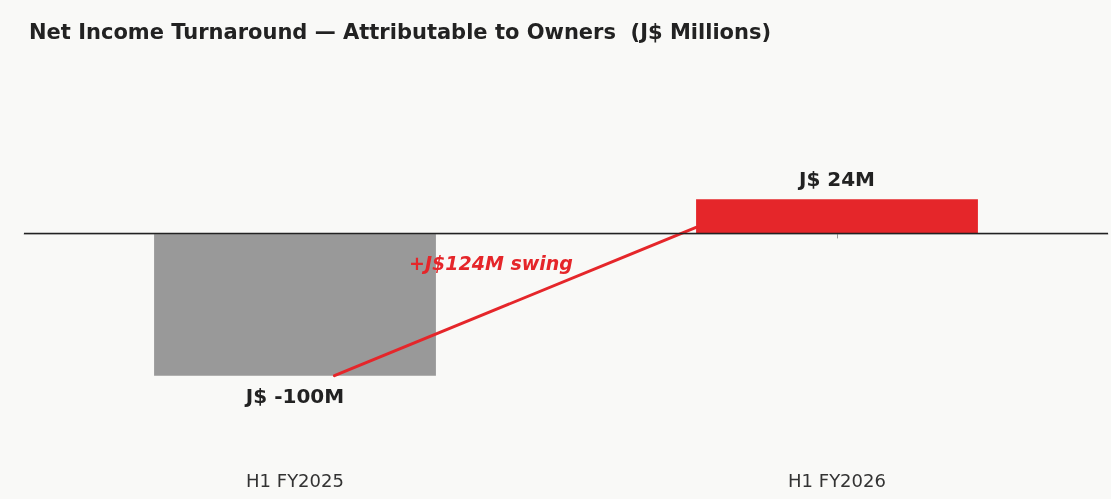 The height and width of the screenshot is (499, 1111). Describe the element at coordinates (295, 480) in the screenshot. I see `x-tick-label: H1 FY2025` at that location.